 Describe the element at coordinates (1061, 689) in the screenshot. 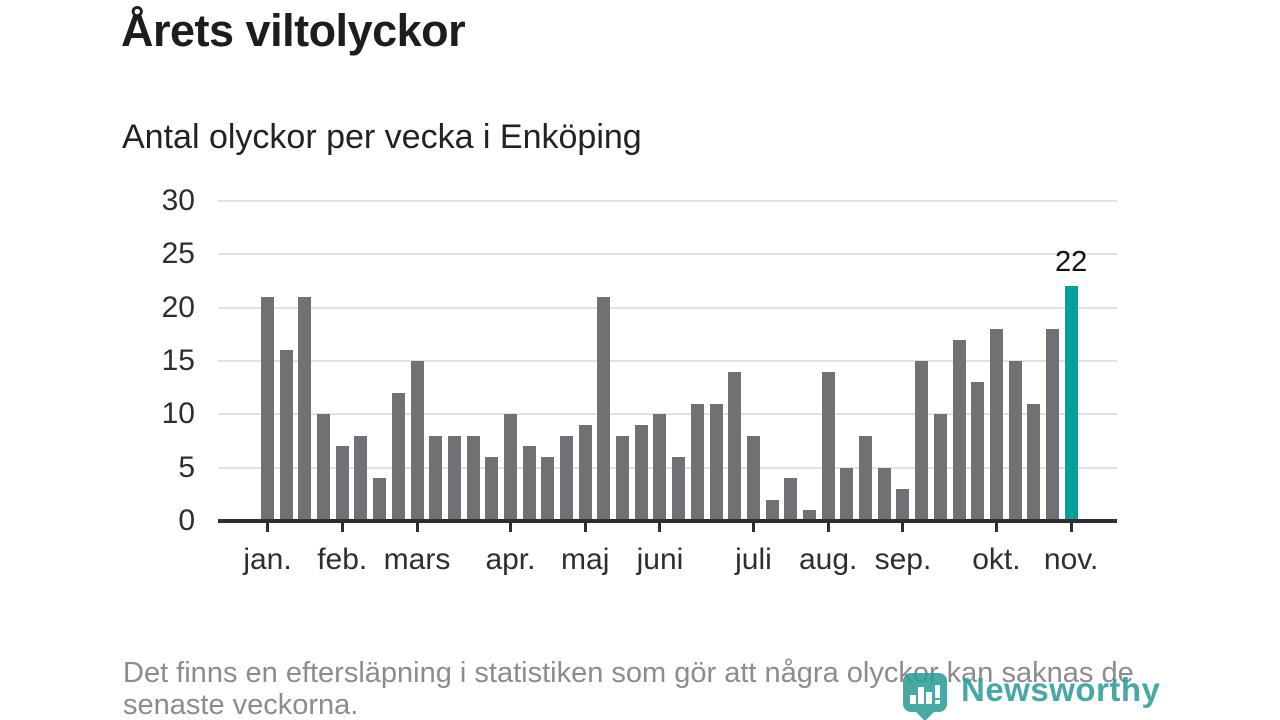

I see `newsworthy-wordmark: Newsworthy` at that location.